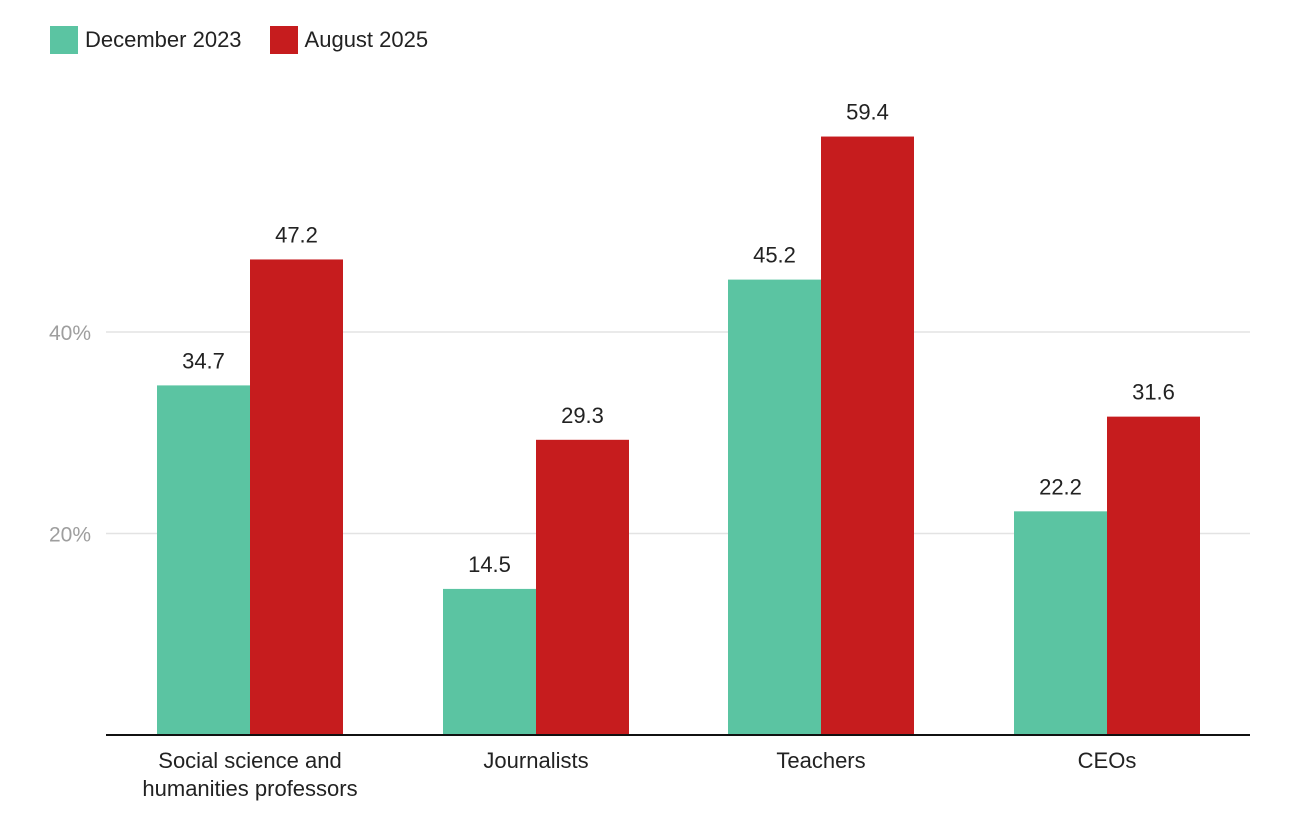  I want to click on category-label-2-line-0: Teachers, so click(820, 760).